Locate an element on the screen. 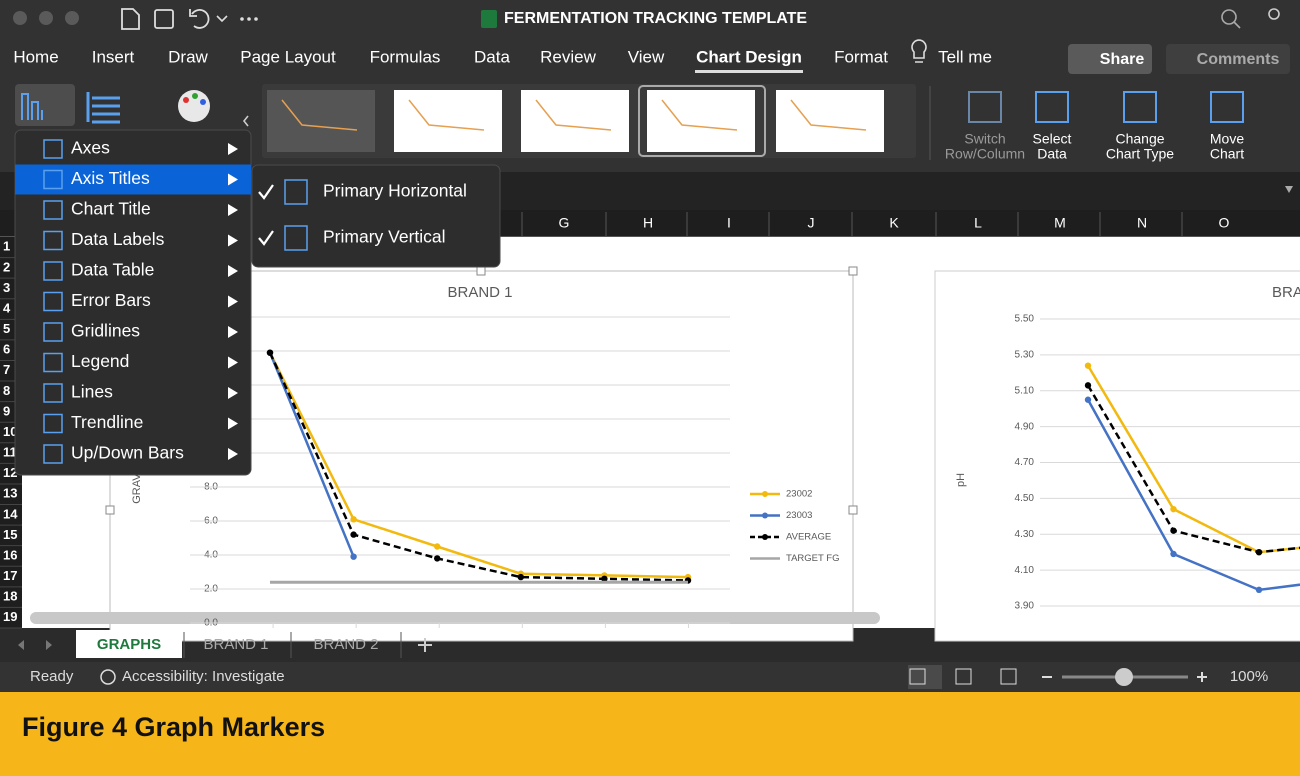 This screenshot has height=776, width=1300. ribbon-button-label: Data is located at coordinates (1052, 154).